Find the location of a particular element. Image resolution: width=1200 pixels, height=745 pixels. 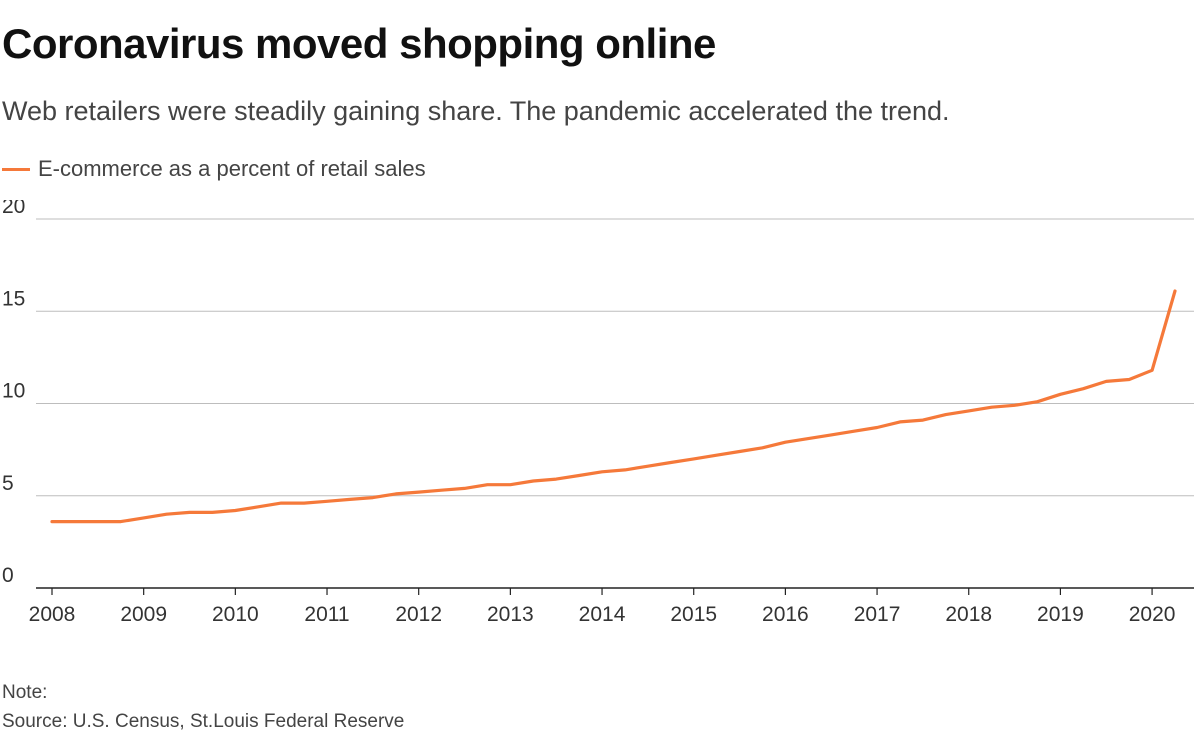

legend: E-commerce as a percent of retail sales is located at coordinates (214, 169).